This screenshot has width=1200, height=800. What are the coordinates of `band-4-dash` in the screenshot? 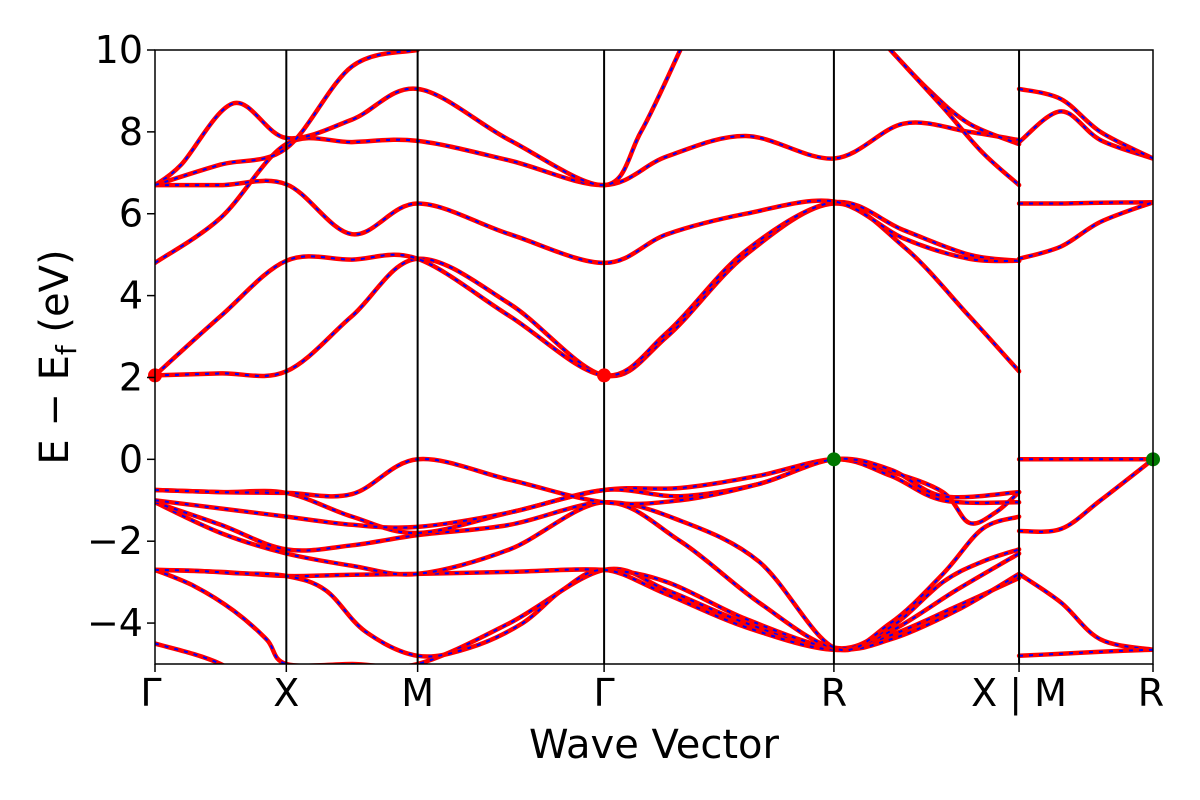 It's located at (587, 575).